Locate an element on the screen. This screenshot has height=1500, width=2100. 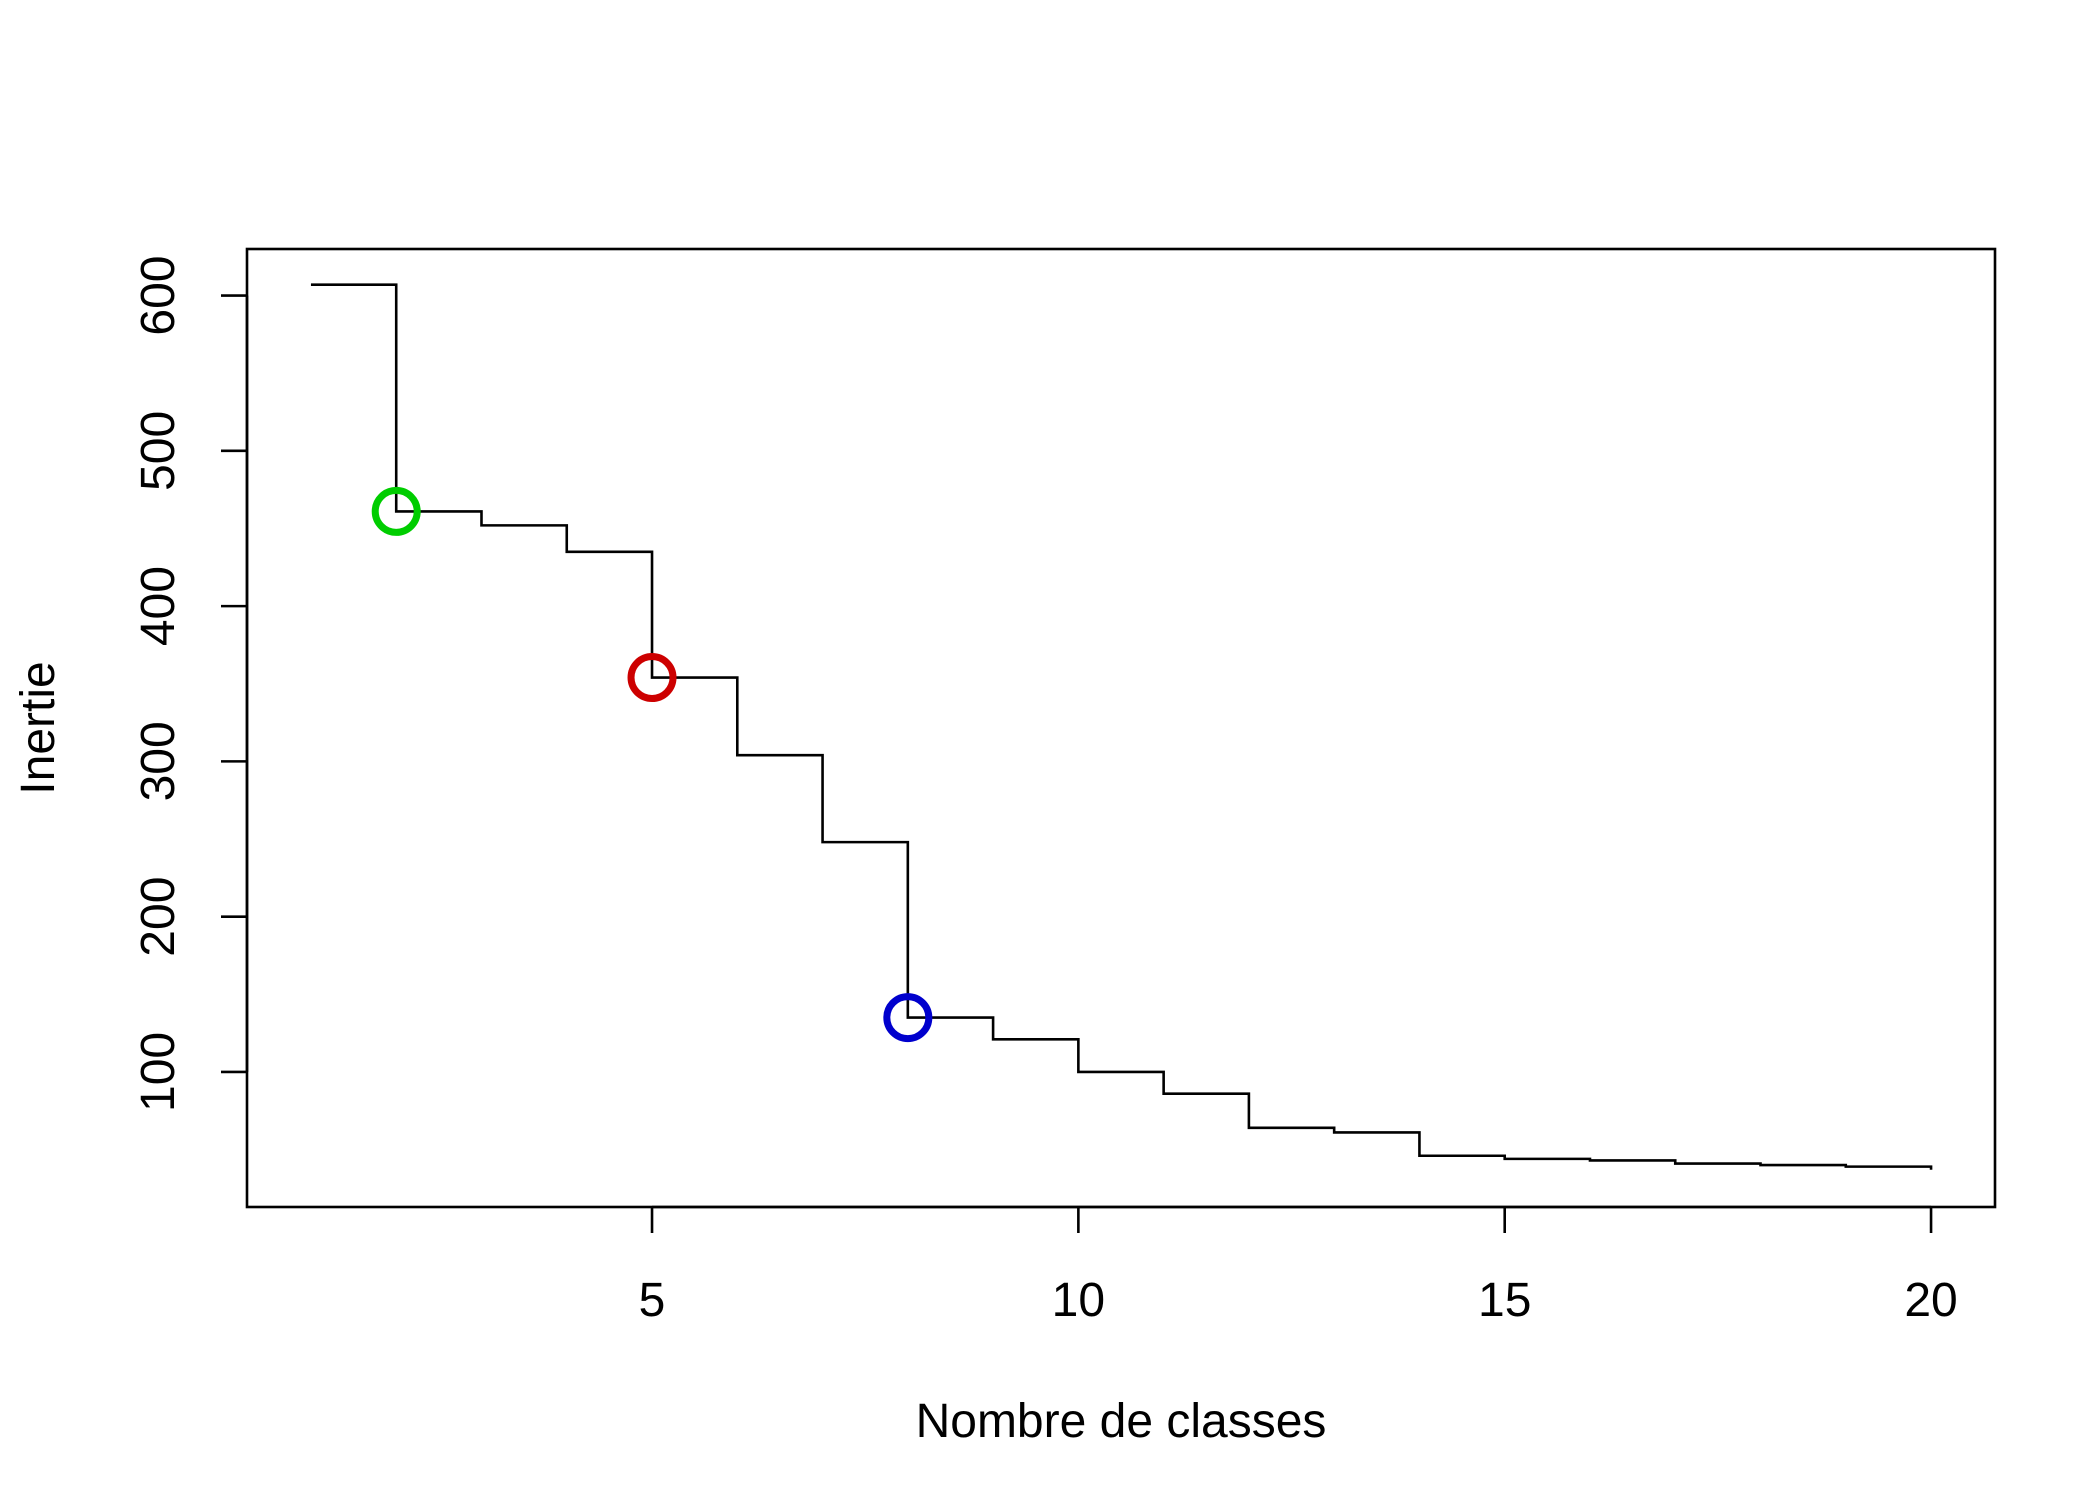
y-tick-label: 600 is located at coordinates (158, 296).